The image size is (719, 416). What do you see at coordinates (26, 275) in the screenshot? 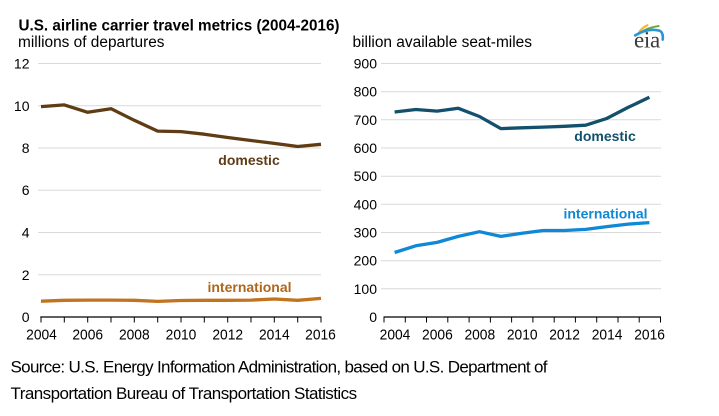
I see `svg-text: 2` at bounding box center [26, 275].